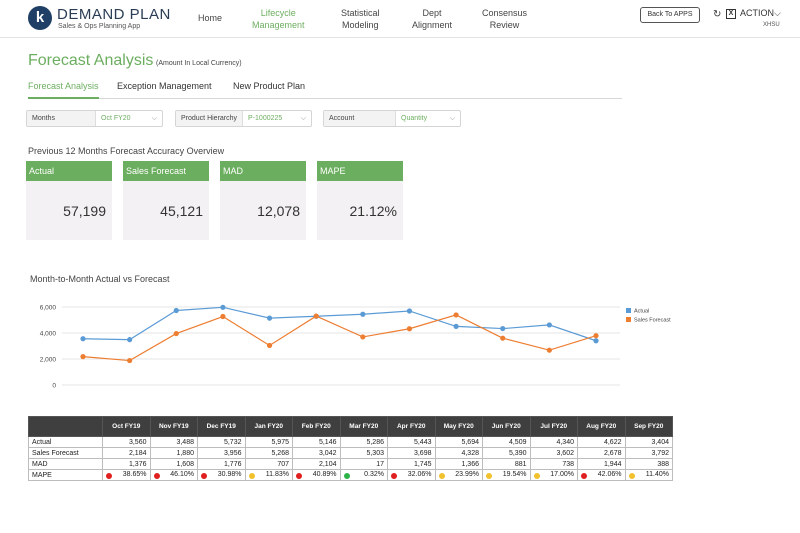 The width and height of the screenshot is (800, 533). I want to click on table-cell: 4,340, so click(553, 442).